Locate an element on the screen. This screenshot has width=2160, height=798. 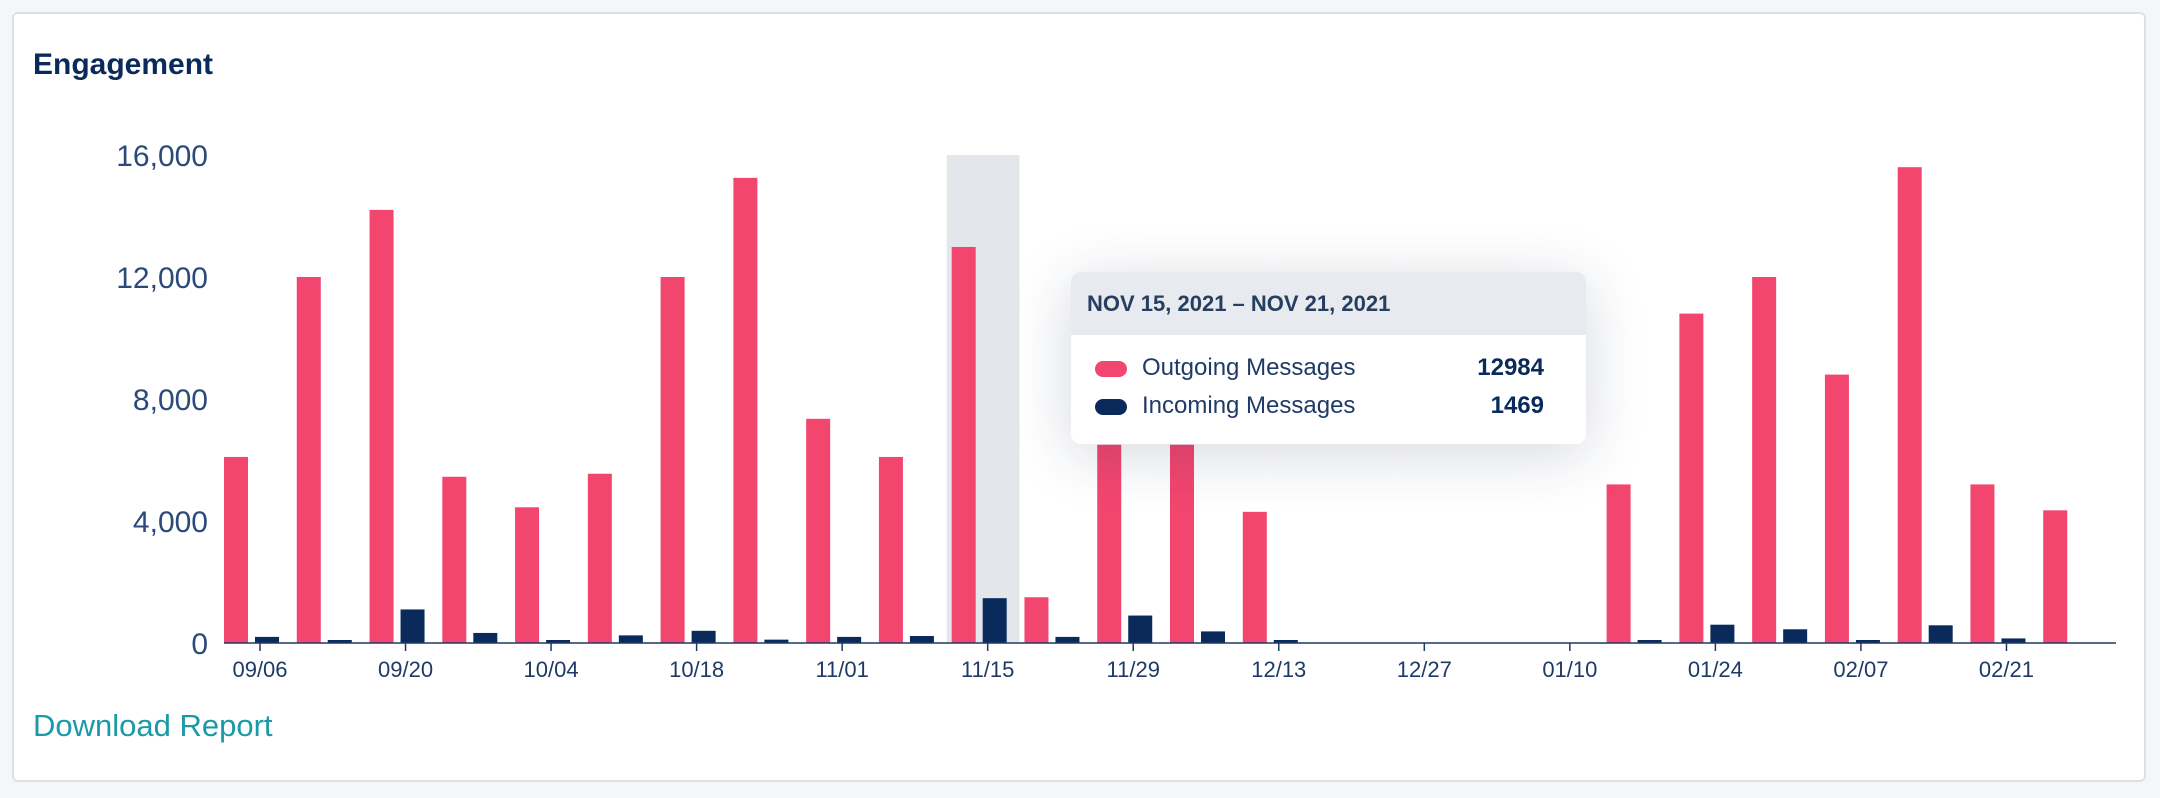
tooltip-label: Outgoing Messages is located at coordinates (1249, 367).